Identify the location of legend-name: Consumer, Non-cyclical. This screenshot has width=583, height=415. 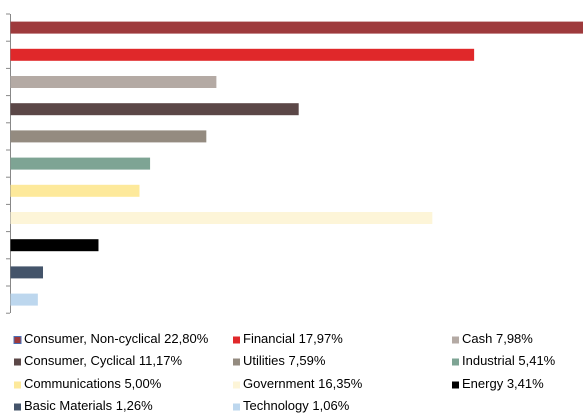
(92, 338).